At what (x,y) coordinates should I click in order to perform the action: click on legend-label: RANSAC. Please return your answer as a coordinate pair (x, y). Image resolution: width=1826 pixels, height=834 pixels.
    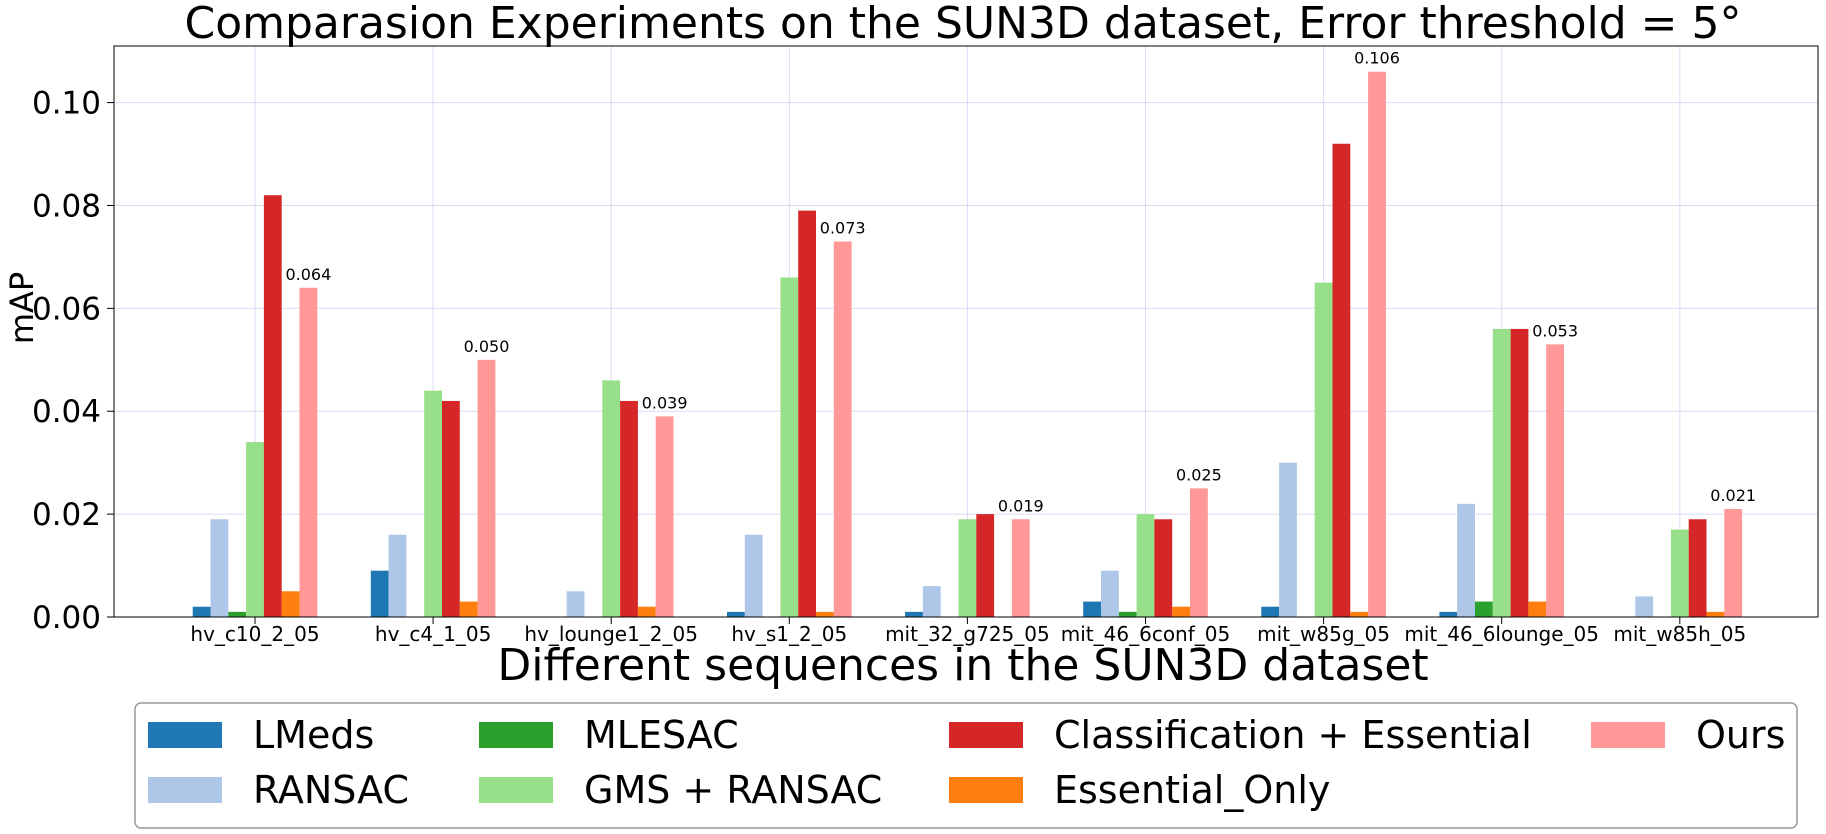
    Looking at the image, I should click on (331, 790).